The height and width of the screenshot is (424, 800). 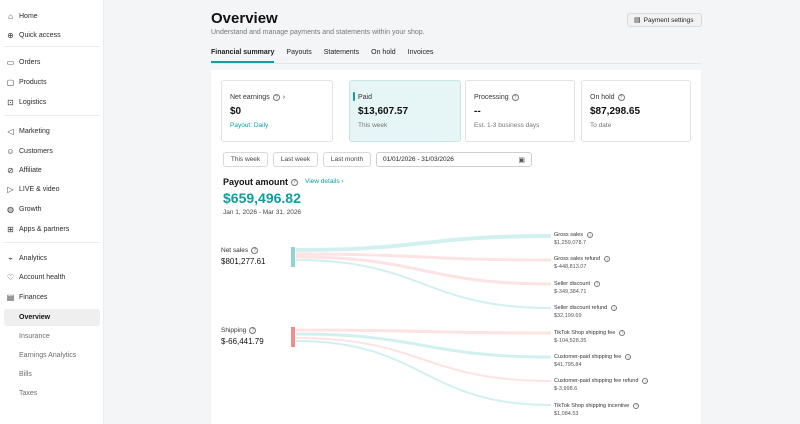 I want to click on this-week-button: This week, so click(x=245, y=159).